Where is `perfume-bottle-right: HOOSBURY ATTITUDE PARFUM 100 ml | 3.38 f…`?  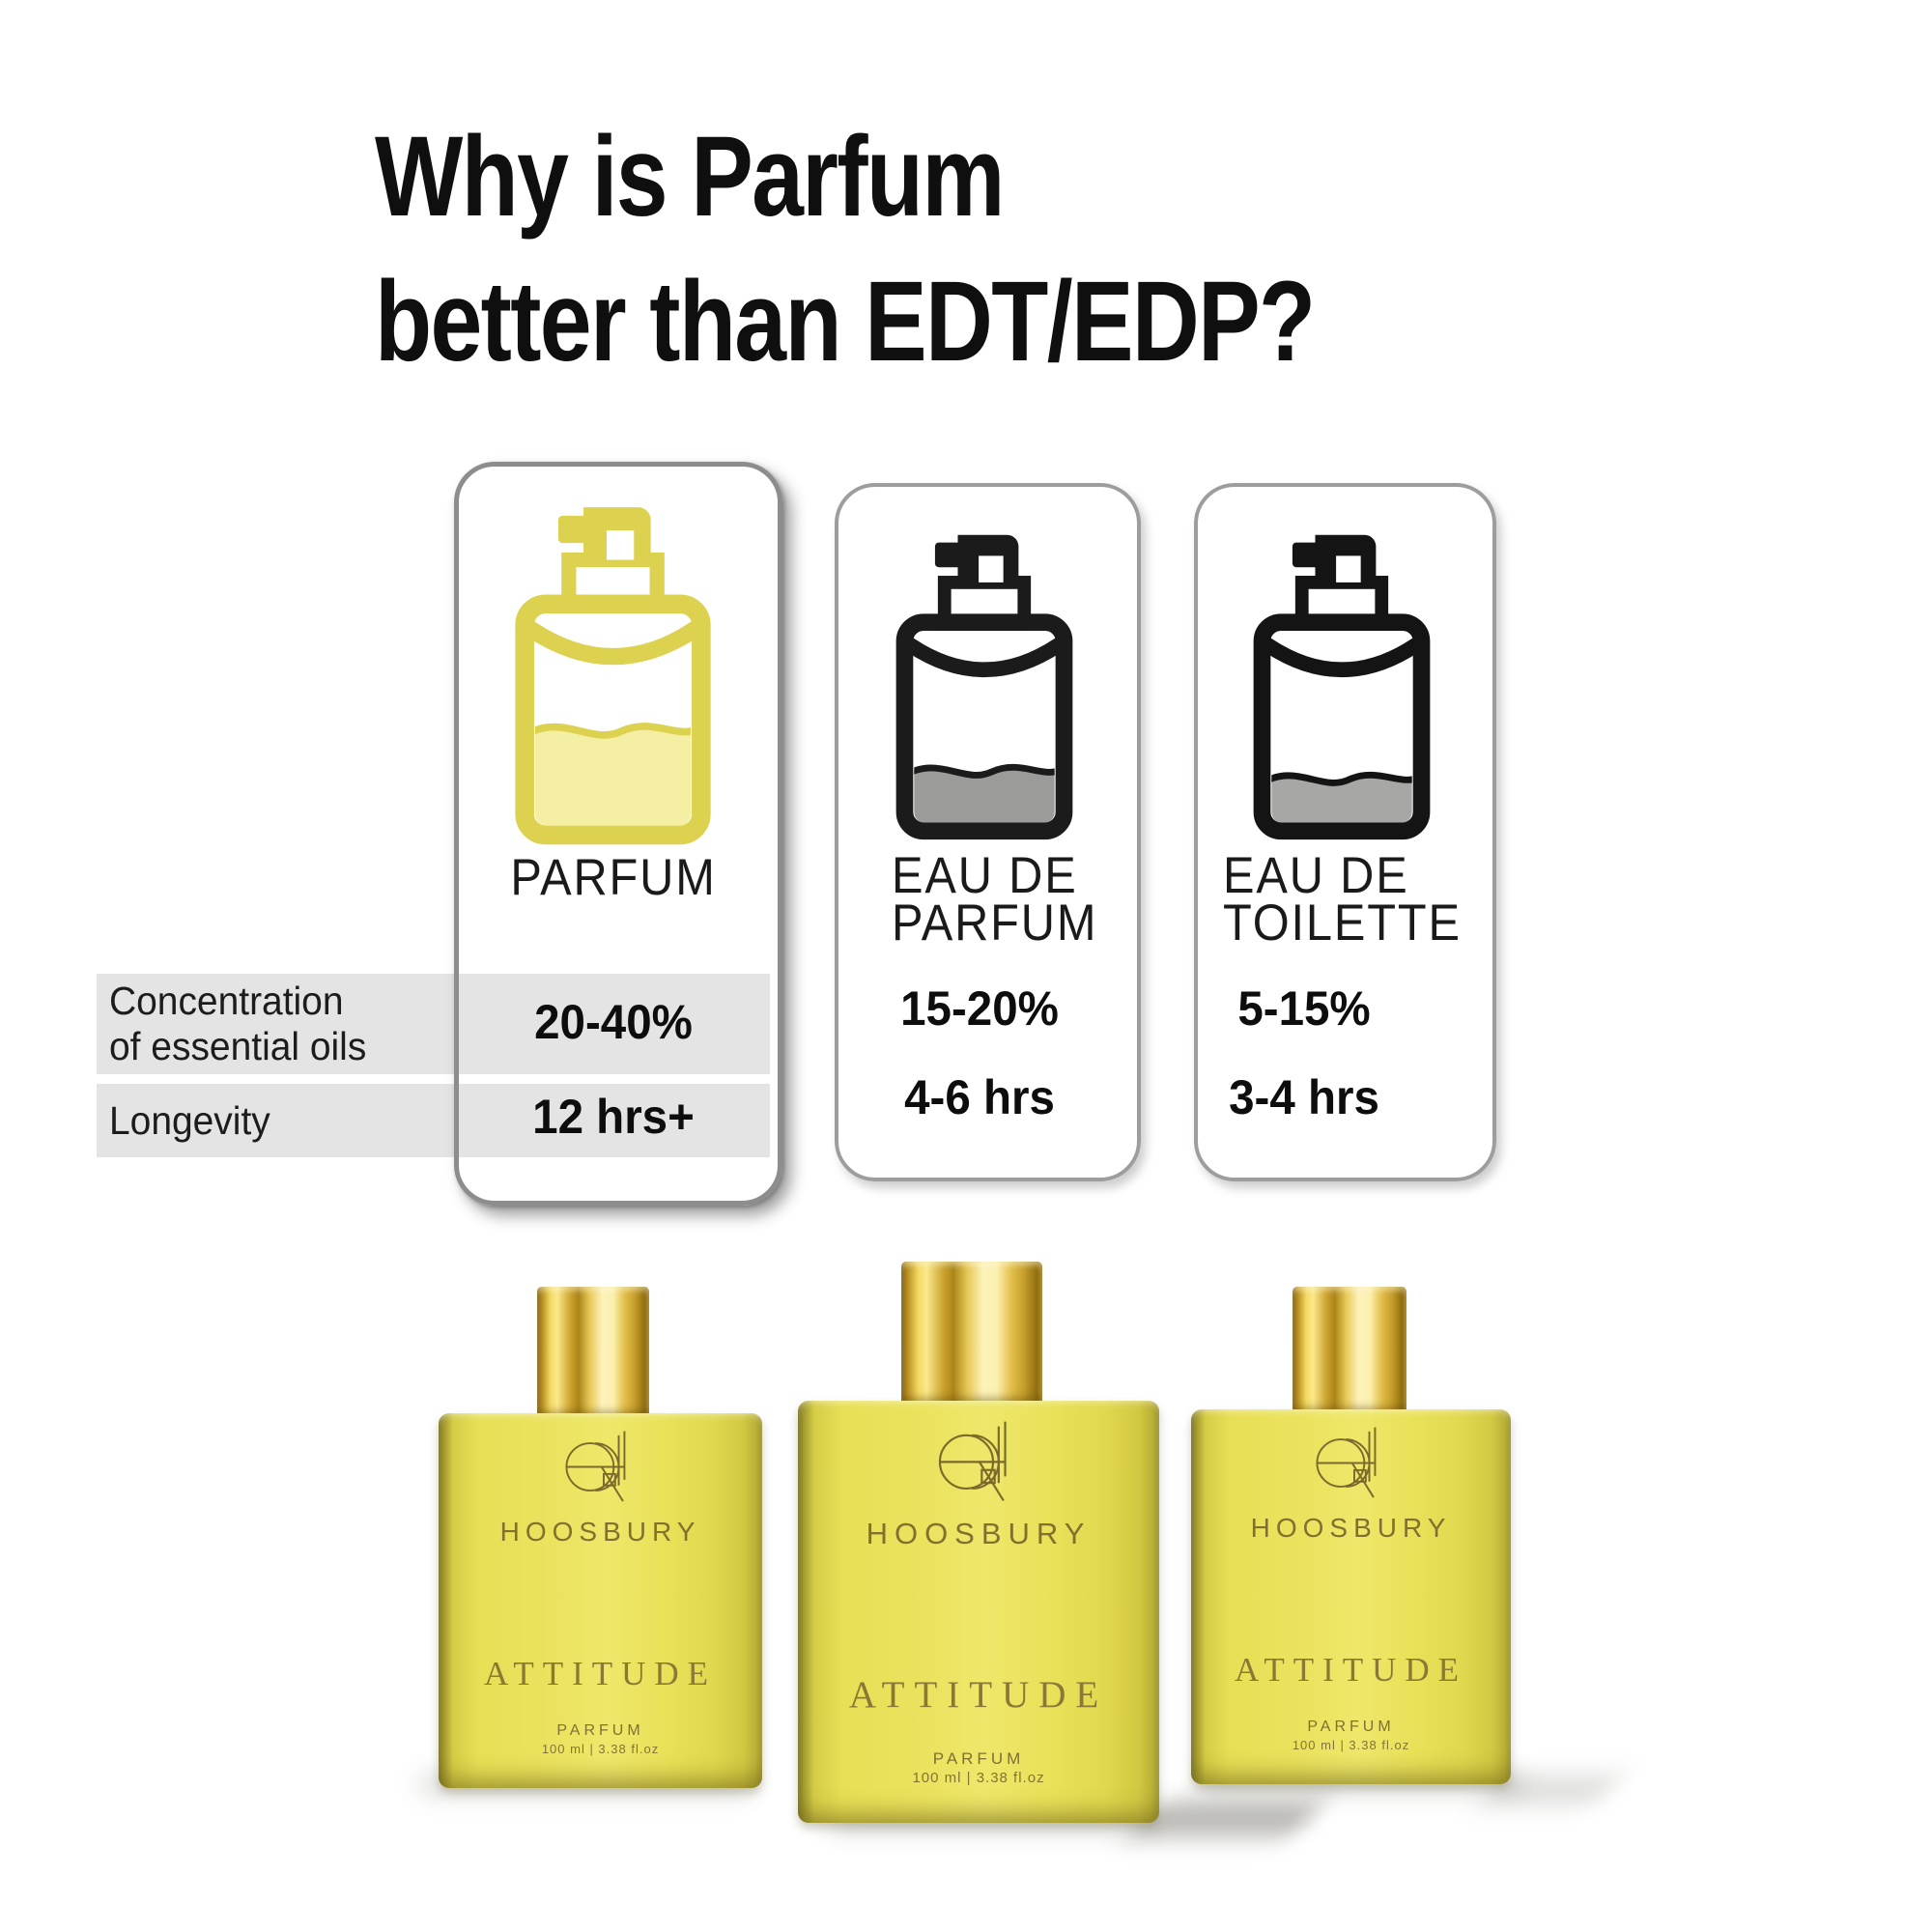
perfume-bottle-right: HOOSBURY ATTITUDE PARFUM 100 ml | 3.38 f… is located at coordinates (1351, 1596).